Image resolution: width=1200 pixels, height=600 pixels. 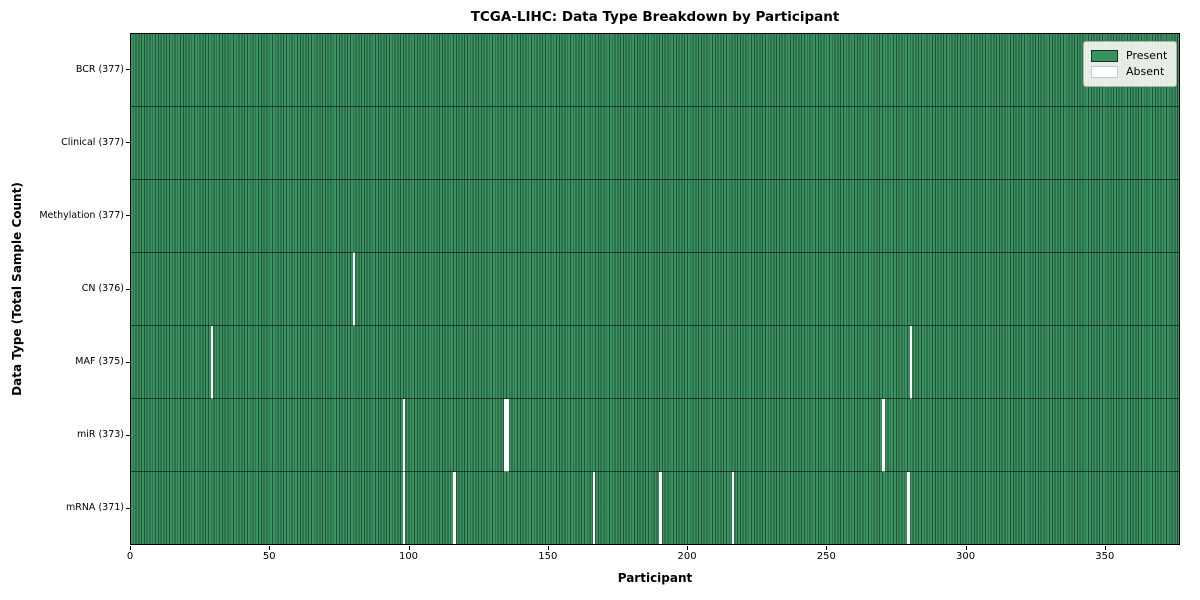 I want to click on legend-item-absent: Absent, so click(x=1130, y=72).